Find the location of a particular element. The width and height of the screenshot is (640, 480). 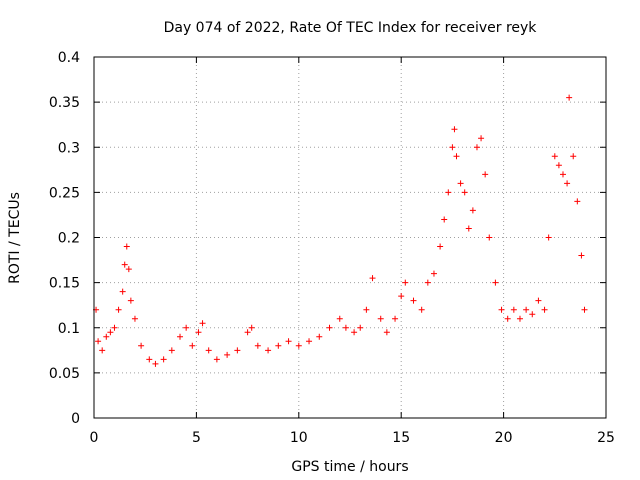

y-tick-label: 0.3 is located at coordinates (69, 148).